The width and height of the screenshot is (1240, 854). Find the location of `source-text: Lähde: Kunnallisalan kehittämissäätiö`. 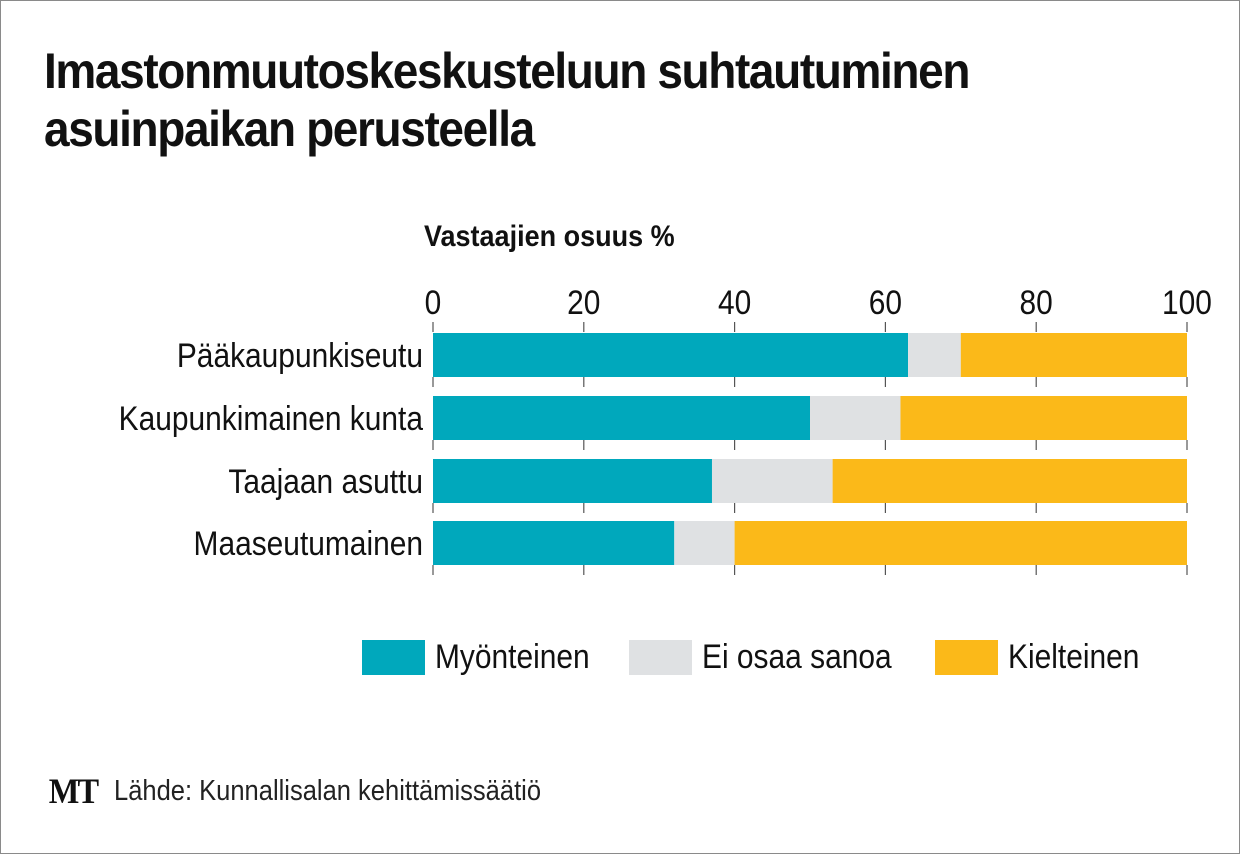

source-text: Lähde: Kunnallisalan kehittämissäätiö is located at coordinates (328, 790).